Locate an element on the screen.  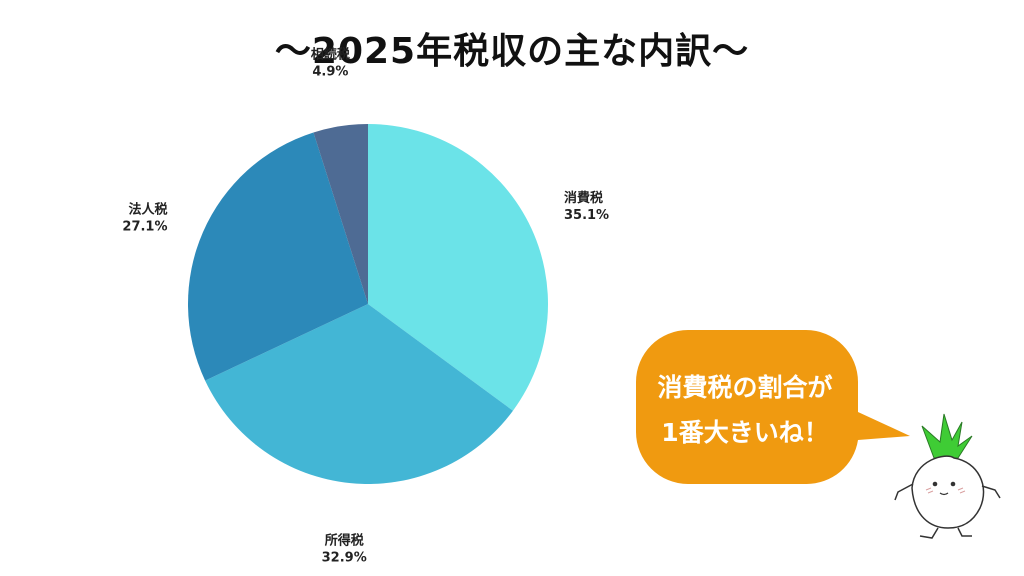
mascot-arm-left is located at coordinates (904, 492).